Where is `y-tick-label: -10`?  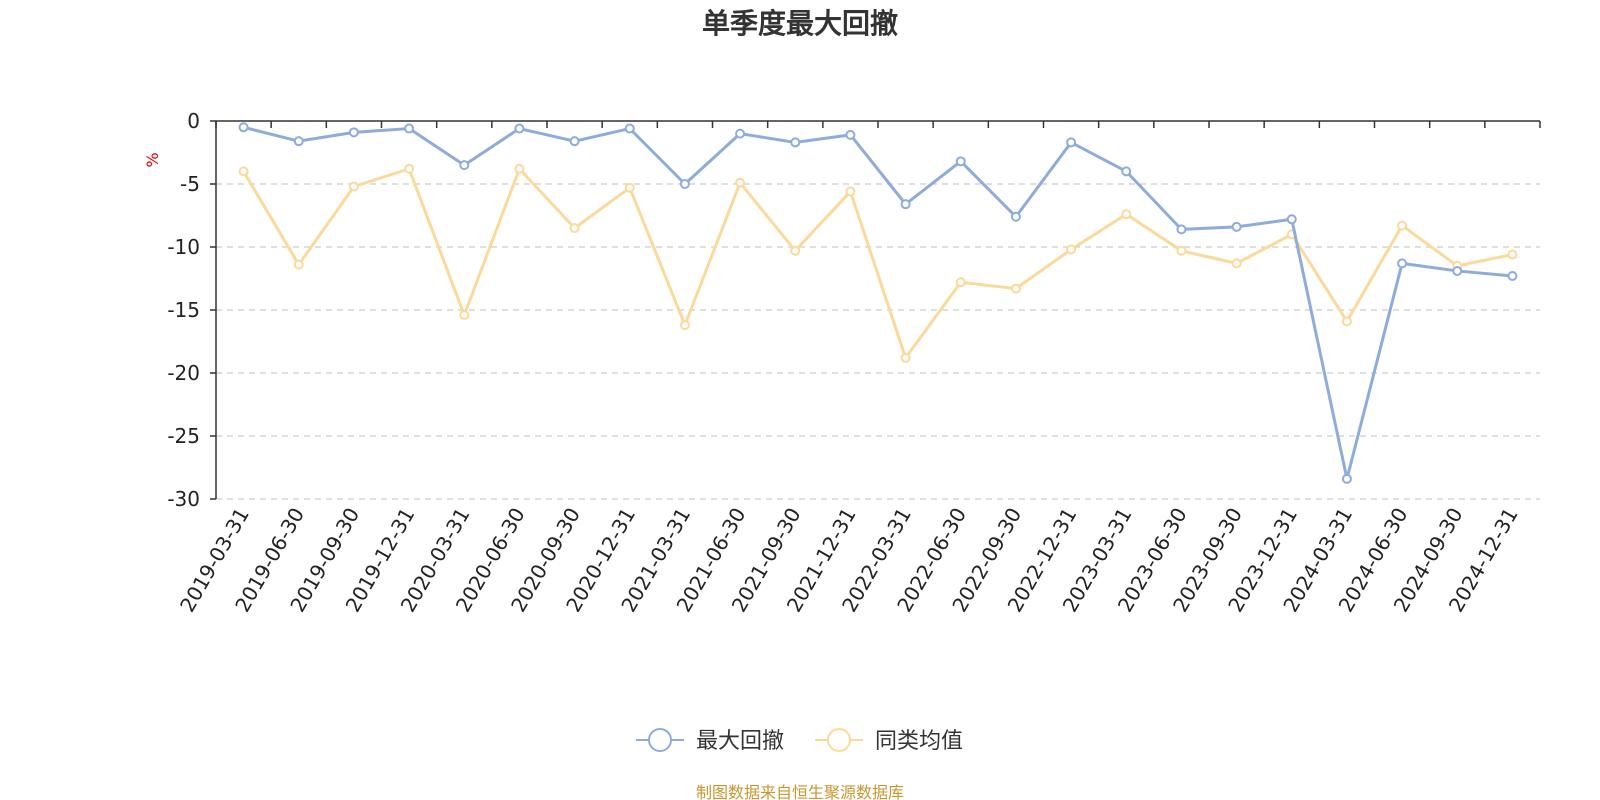
y-tick-label: -10 is located at coordinates (183, 247).